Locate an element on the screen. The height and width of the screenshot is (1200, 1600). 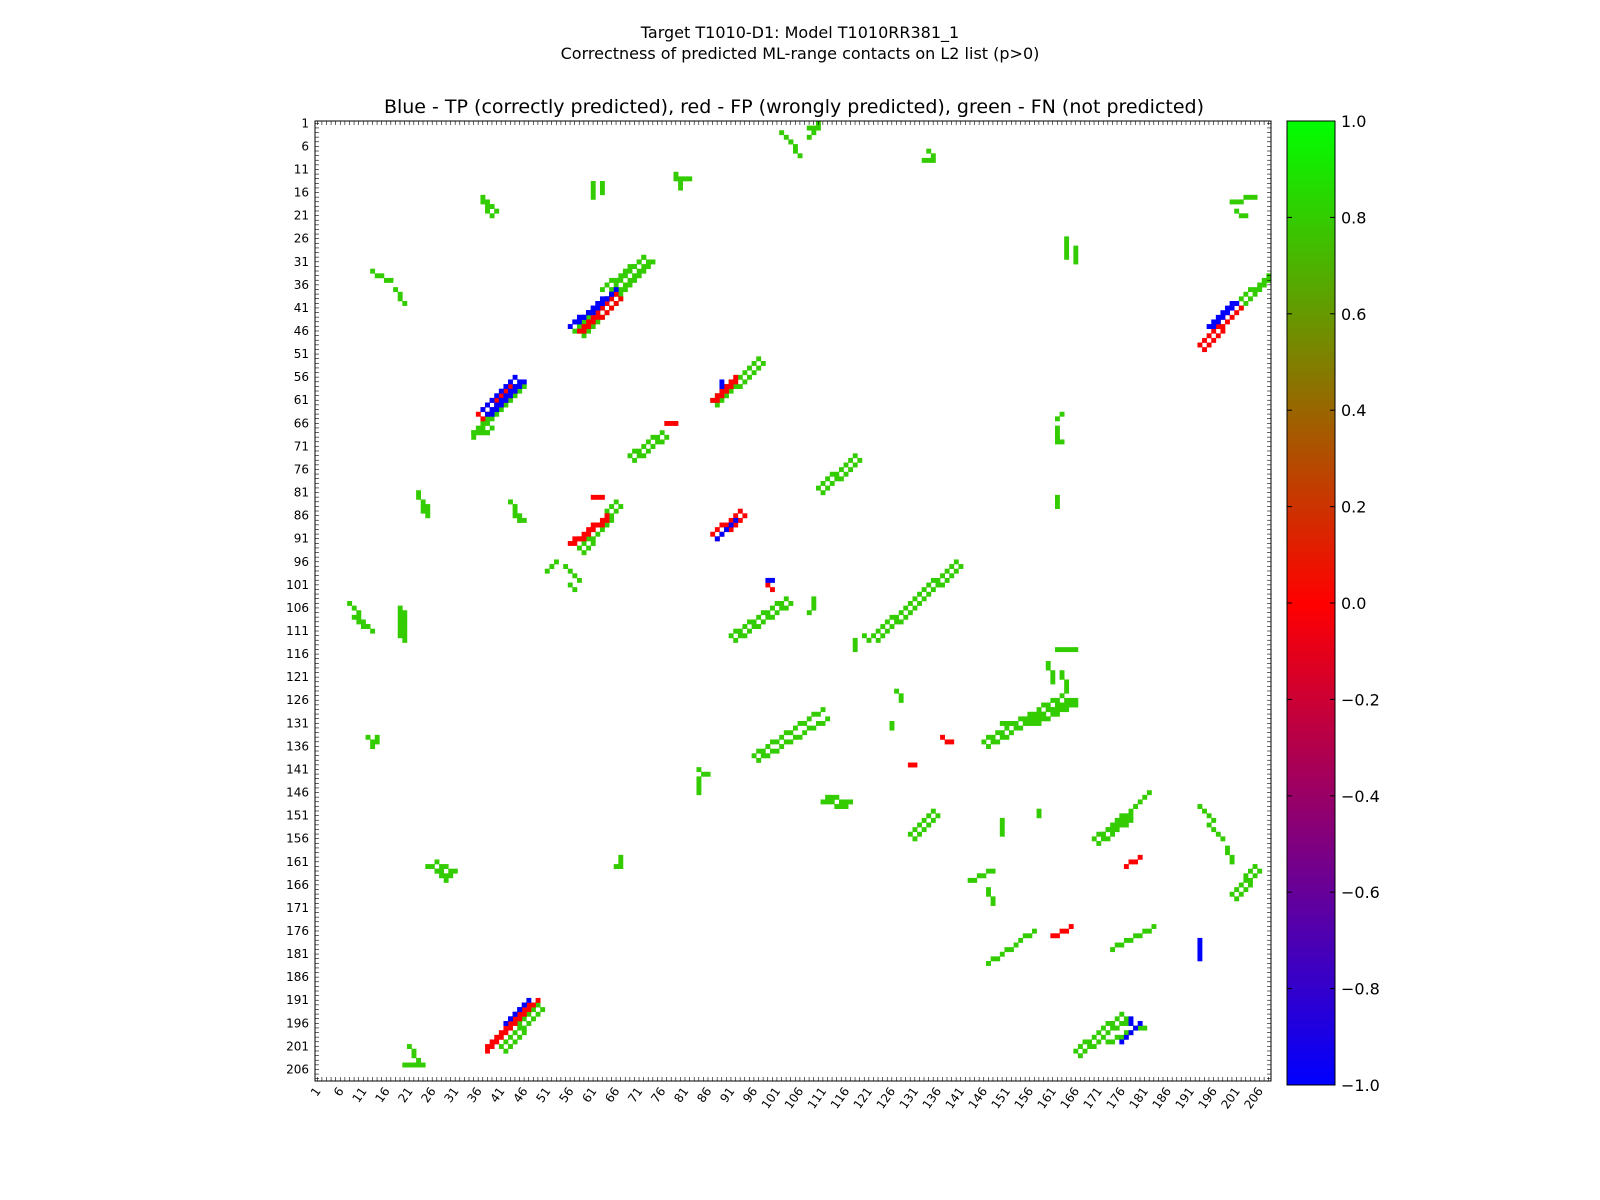
y-tick-label: 161 is located at coordinates (297, 862).